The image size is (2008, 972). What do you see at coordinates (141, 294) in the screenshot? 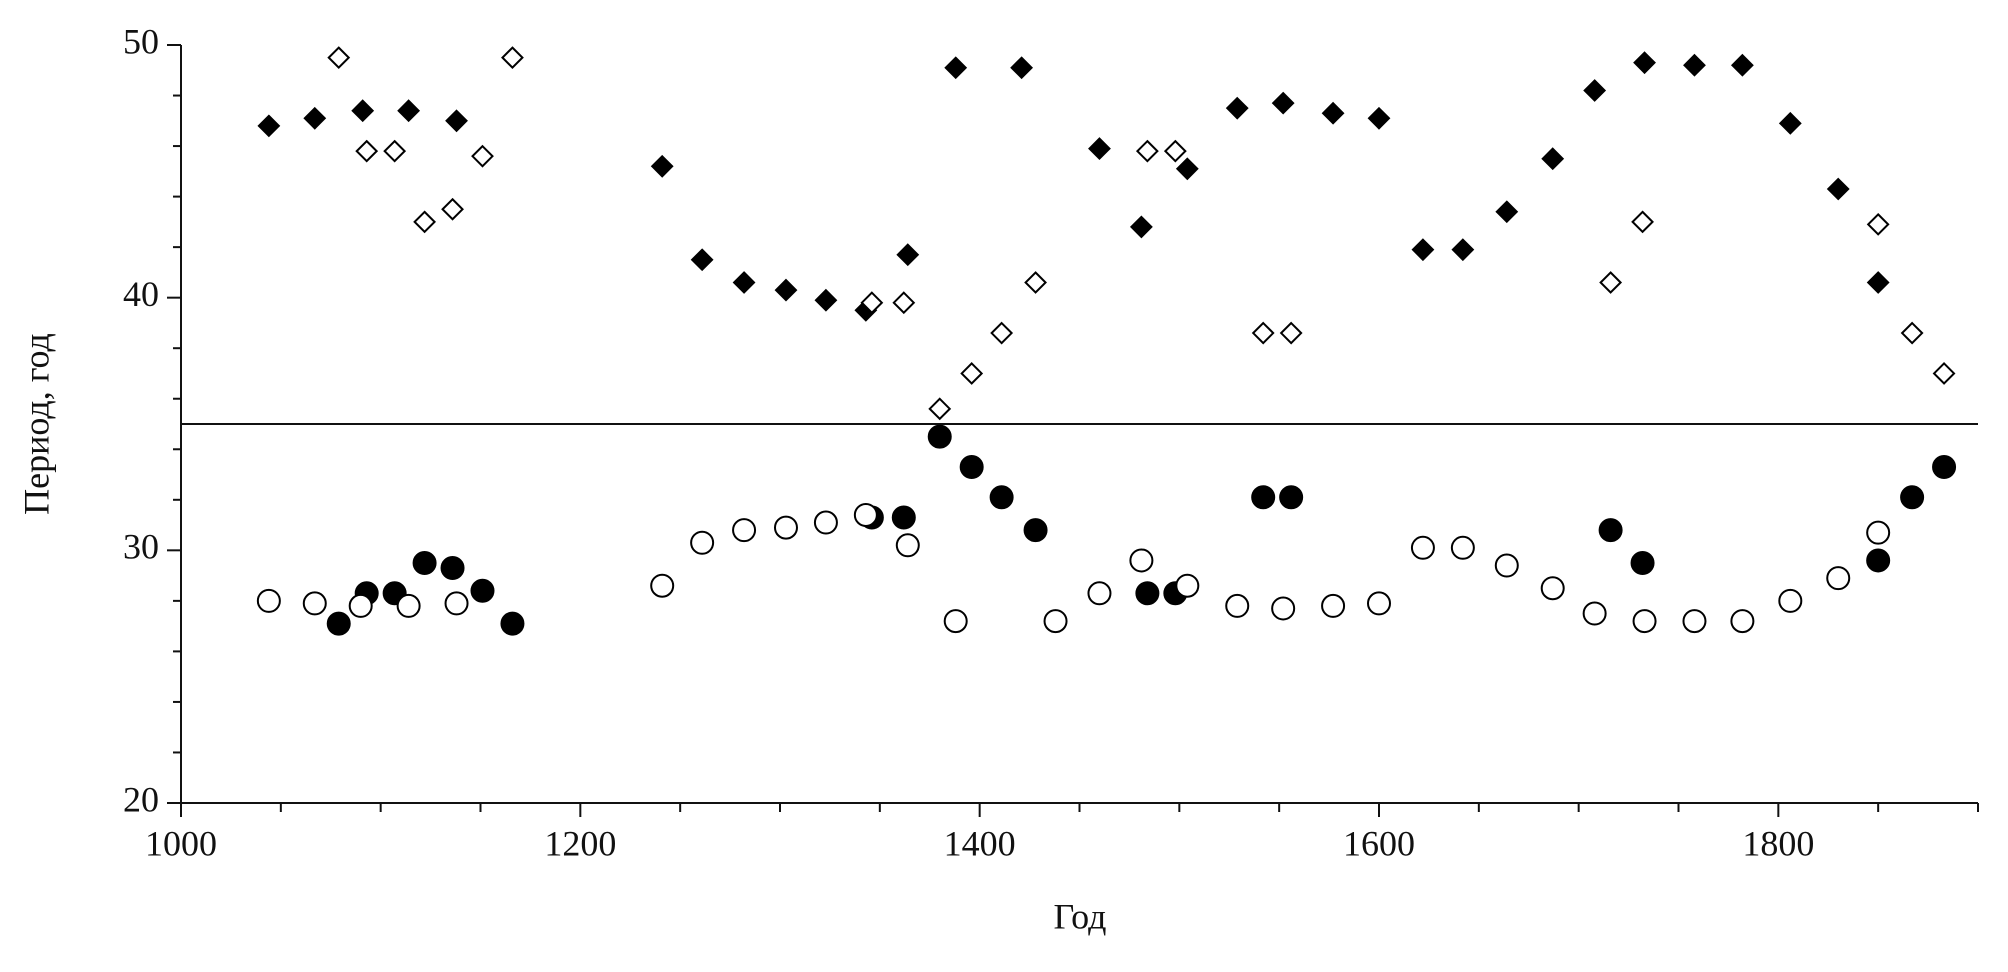
I see `y-tick-label: 40` at bounding box center [141, 294].